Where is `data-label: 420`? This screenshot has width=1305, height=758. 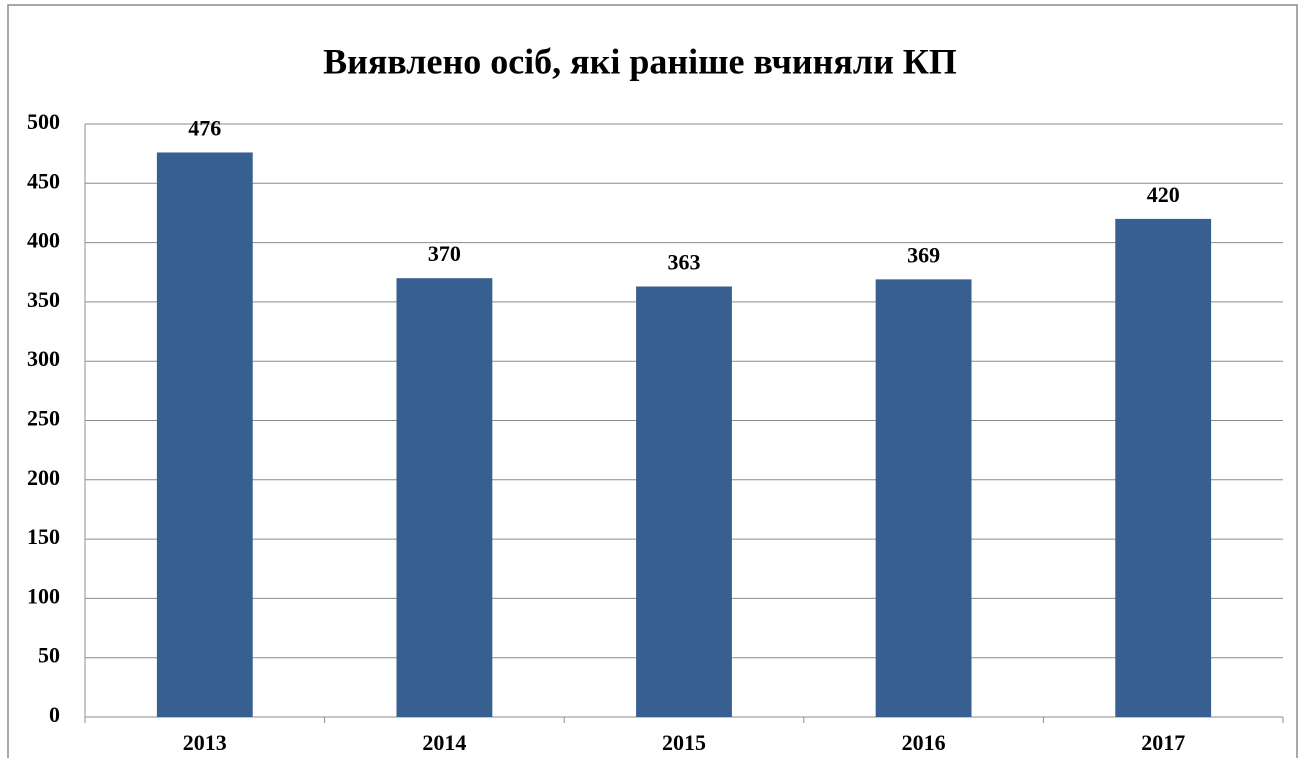
data-label: 420 is located at coordinates (1163, 194).